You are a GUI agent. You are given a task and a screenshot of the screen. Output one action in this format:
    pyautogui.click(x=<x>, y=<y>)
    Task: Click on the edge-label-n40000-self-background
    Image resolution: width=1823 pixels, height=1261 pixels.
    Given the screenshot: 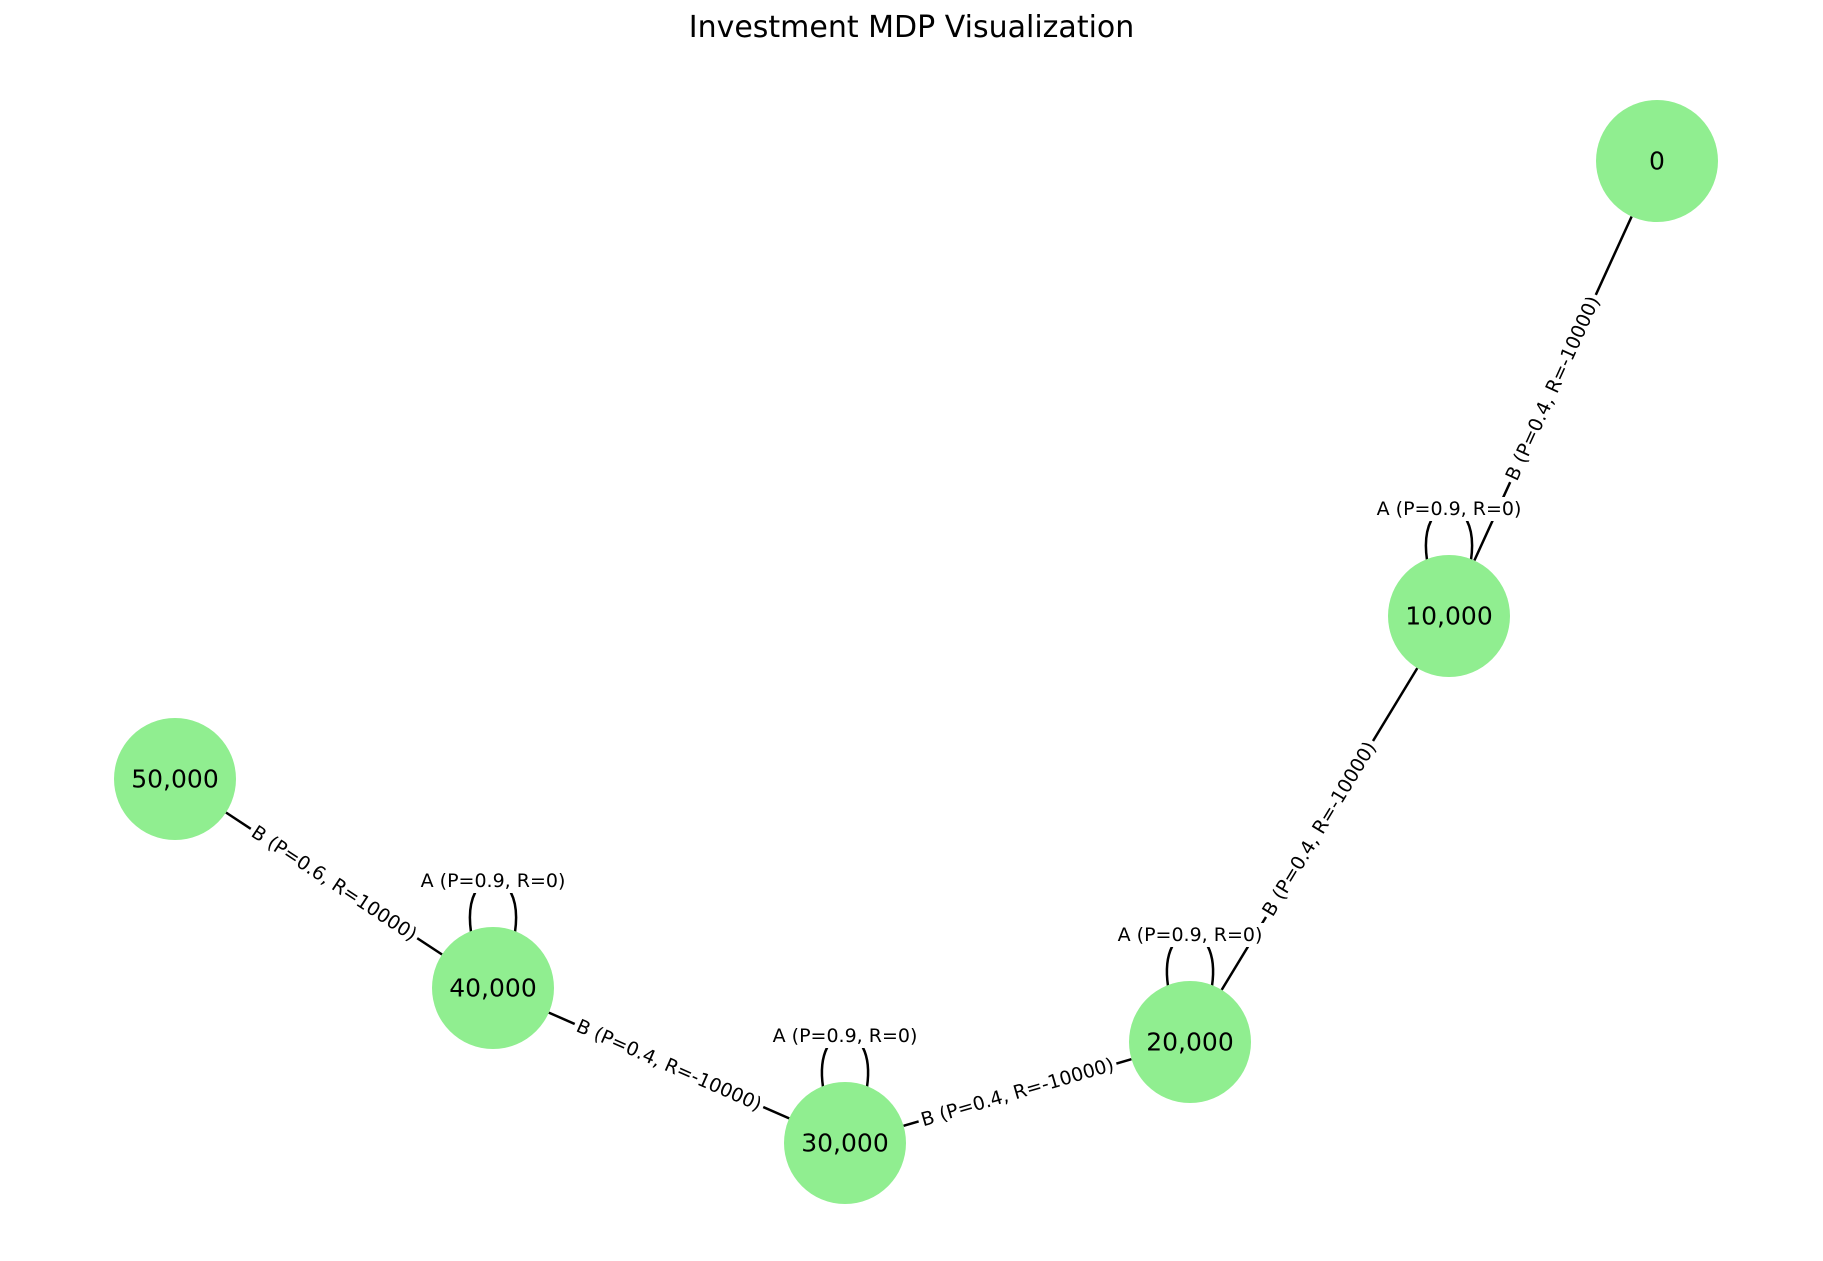 What is the action you would take?
    pyautogui.click(x=493, y=881)
    